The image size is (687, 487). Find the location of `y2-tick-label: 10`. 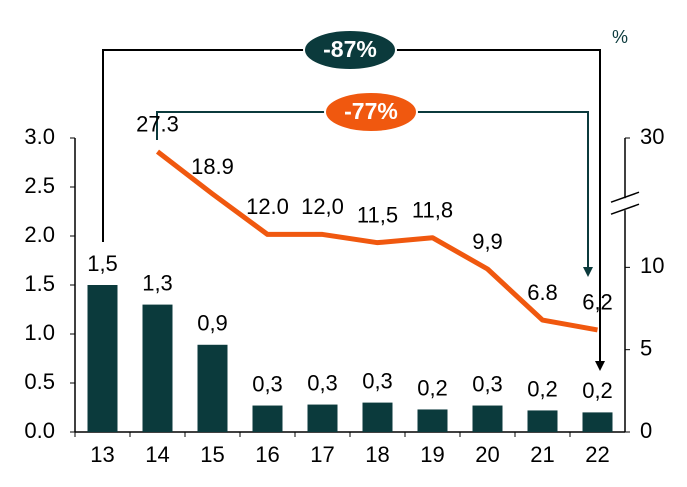

y2-tick-label: 10 is located at coordinates (652, 265).